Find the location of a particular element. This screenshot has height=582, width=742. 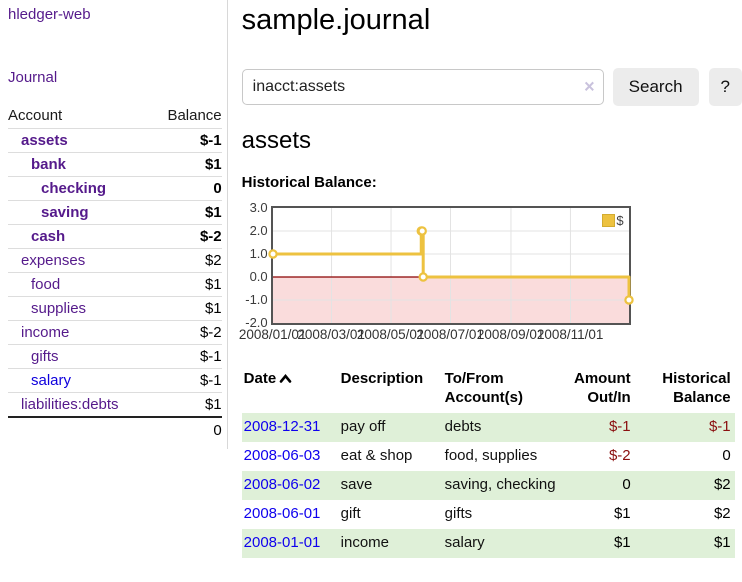

clear-search-icon: × is located at coordinates (589, 86).